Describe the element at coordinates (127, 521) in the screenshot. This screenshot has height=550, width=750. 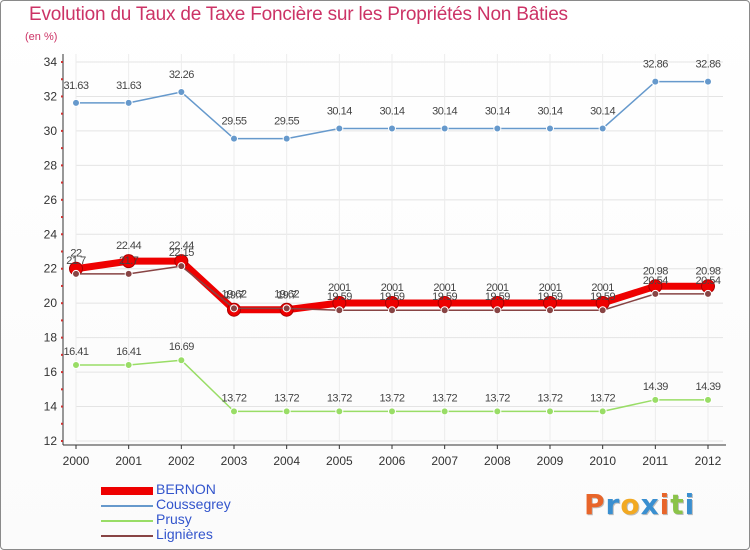
I see `legend-swatch` at that location.